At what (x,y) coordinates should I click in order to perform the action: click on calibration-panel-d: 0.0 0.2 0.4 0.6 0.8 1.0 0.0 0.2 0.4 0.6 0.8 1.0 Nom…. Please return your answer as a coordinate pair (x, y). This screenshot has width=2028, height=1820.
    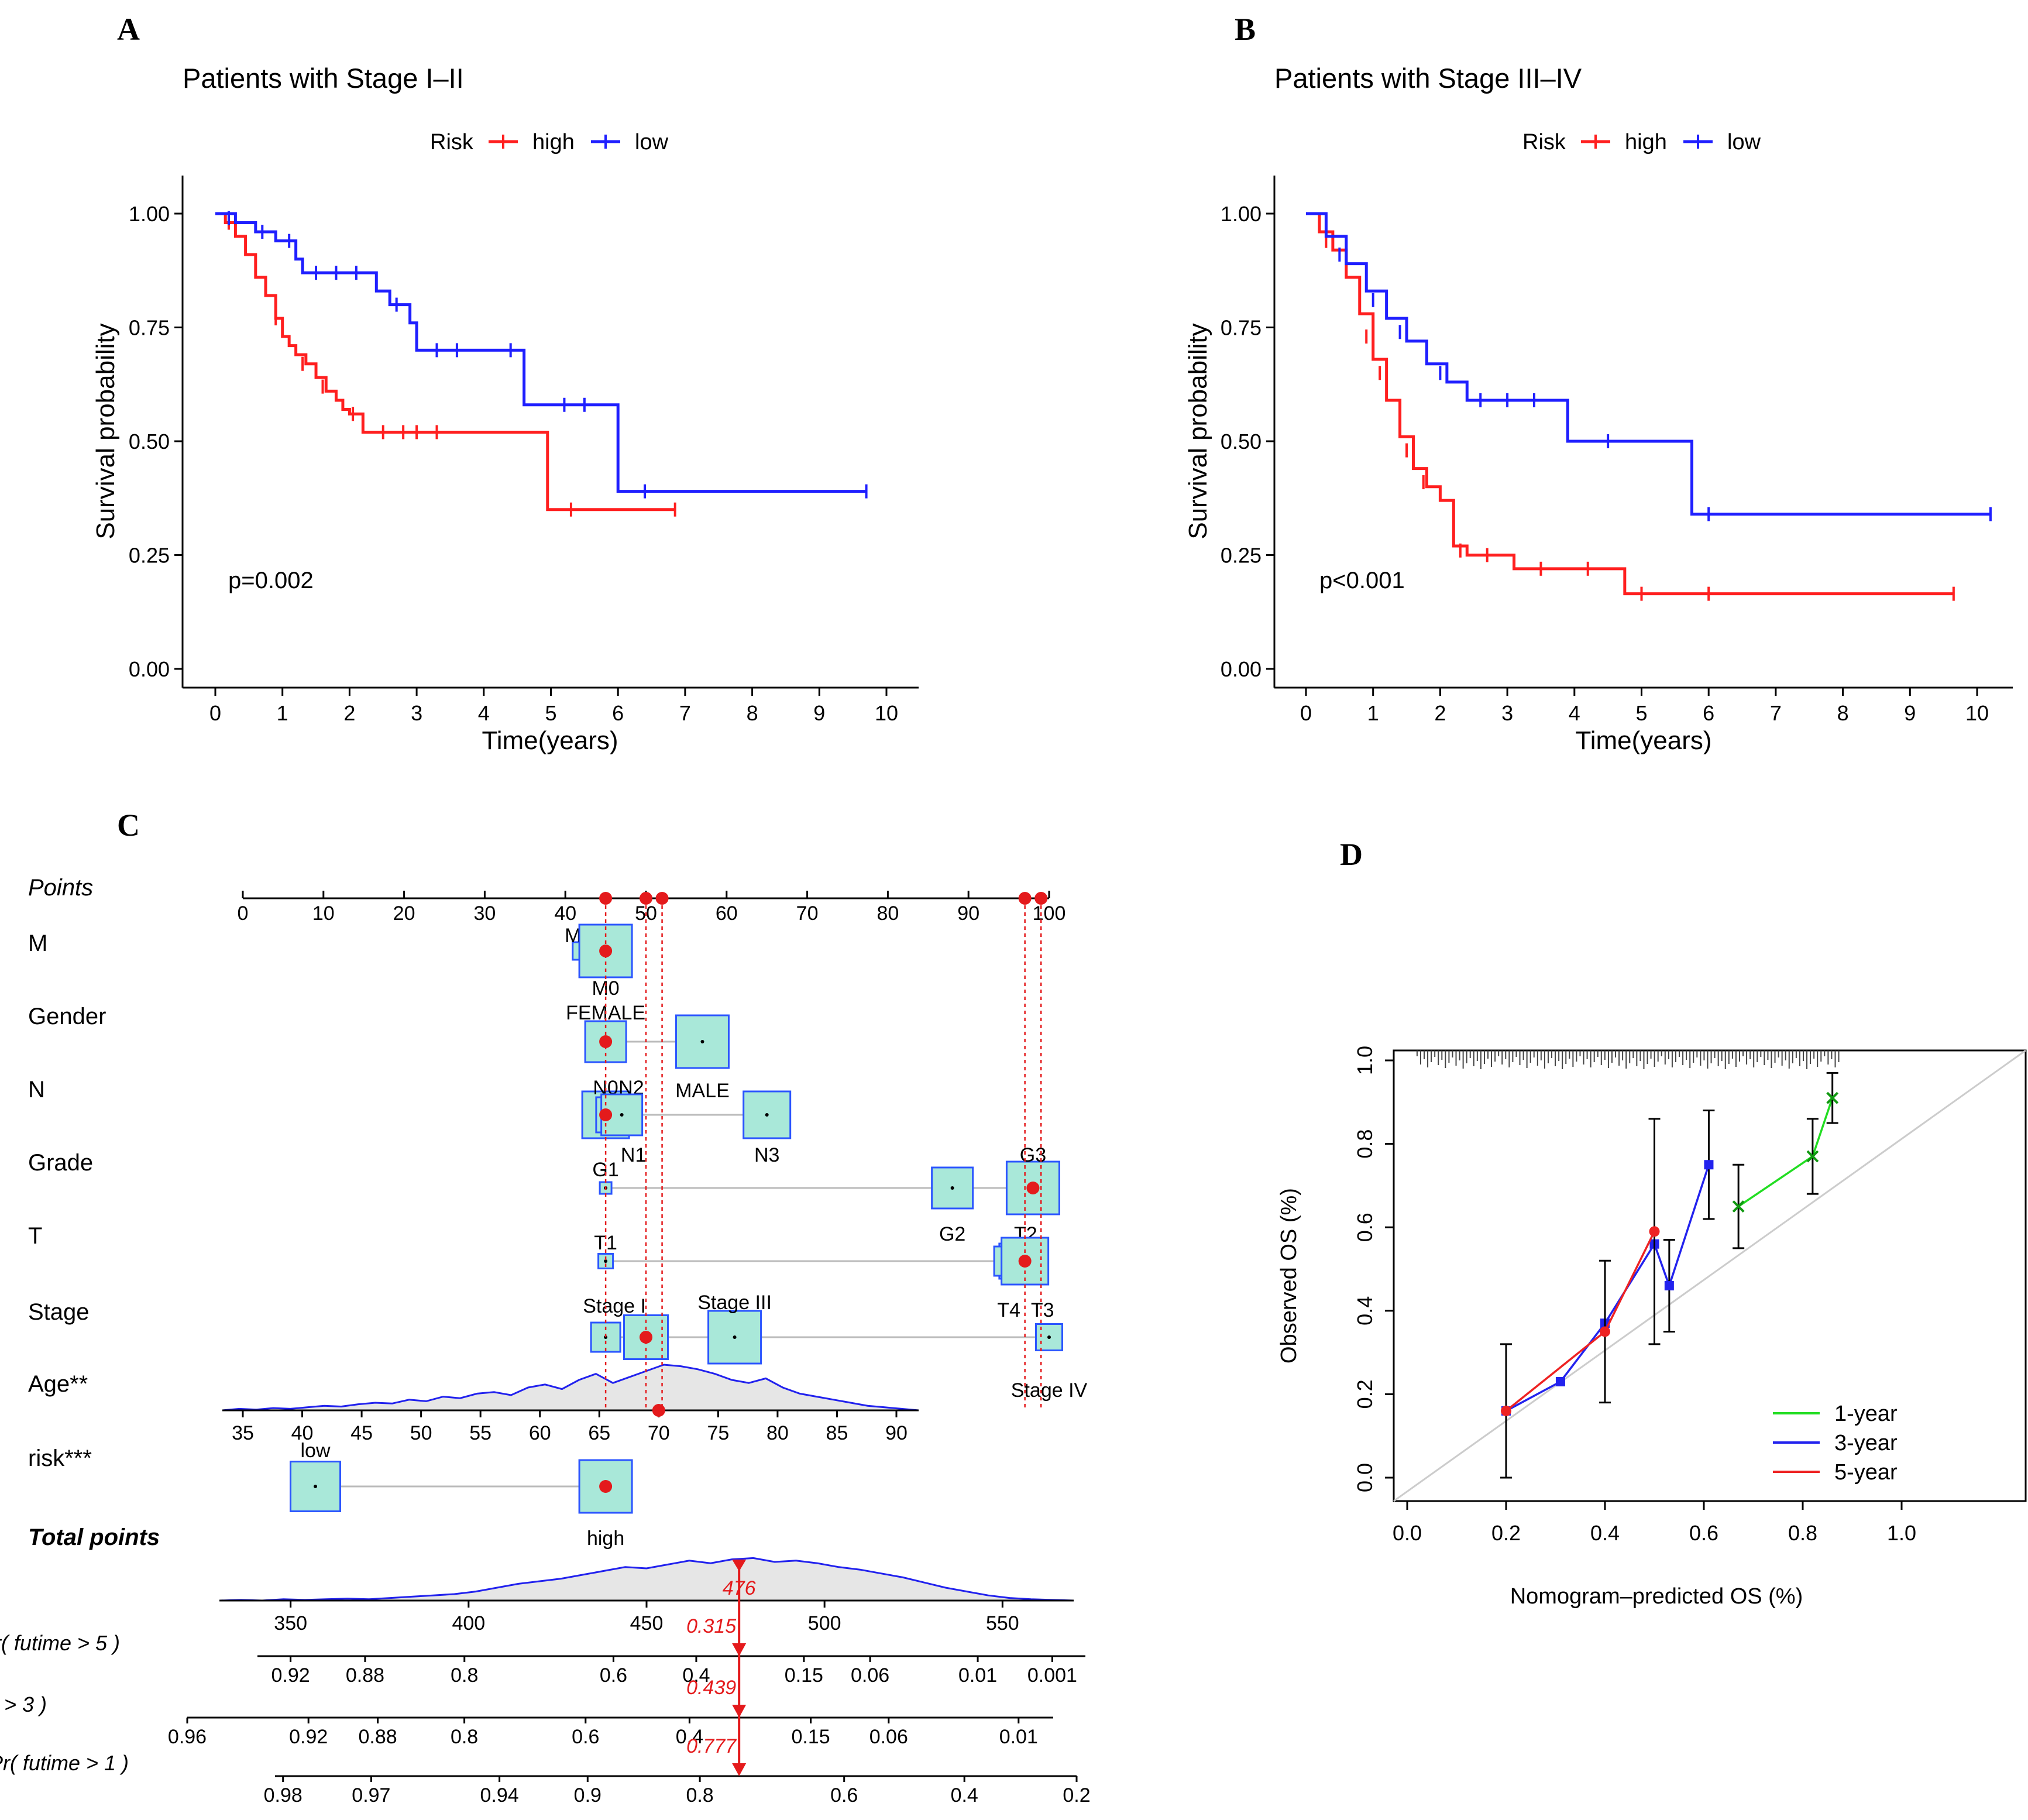
    Looking at the image, I should click on (1652, 1327).